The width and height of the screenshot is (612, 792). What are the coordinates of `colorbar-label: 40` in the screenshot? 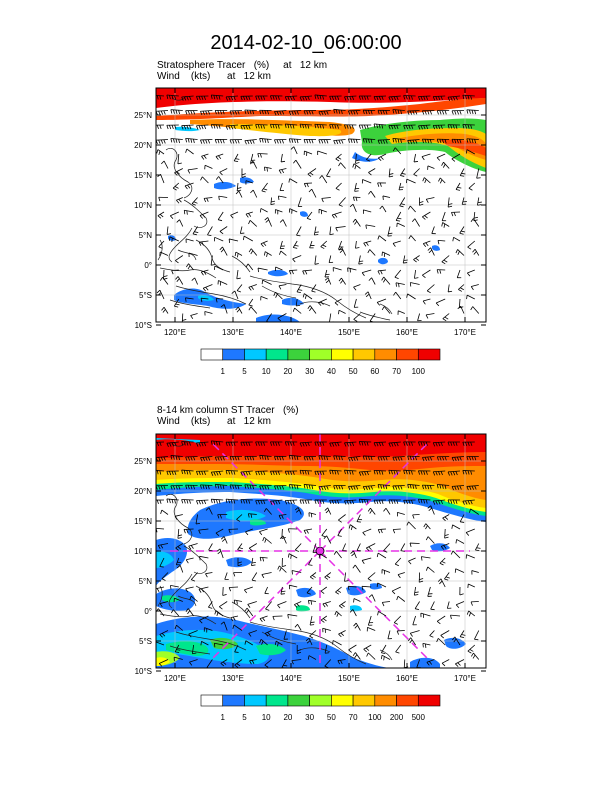 It's located at (331, 371).